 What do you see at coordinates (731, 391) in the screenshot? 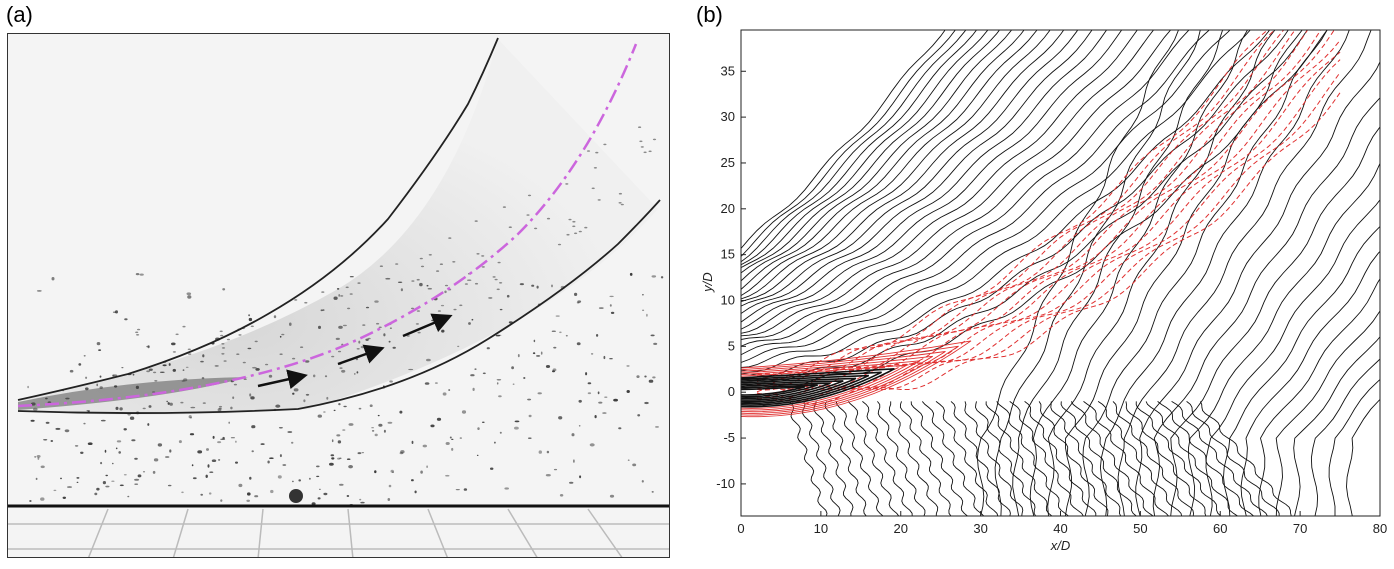
I see `y-tick-label: 0` at bounding box center [731, 391].